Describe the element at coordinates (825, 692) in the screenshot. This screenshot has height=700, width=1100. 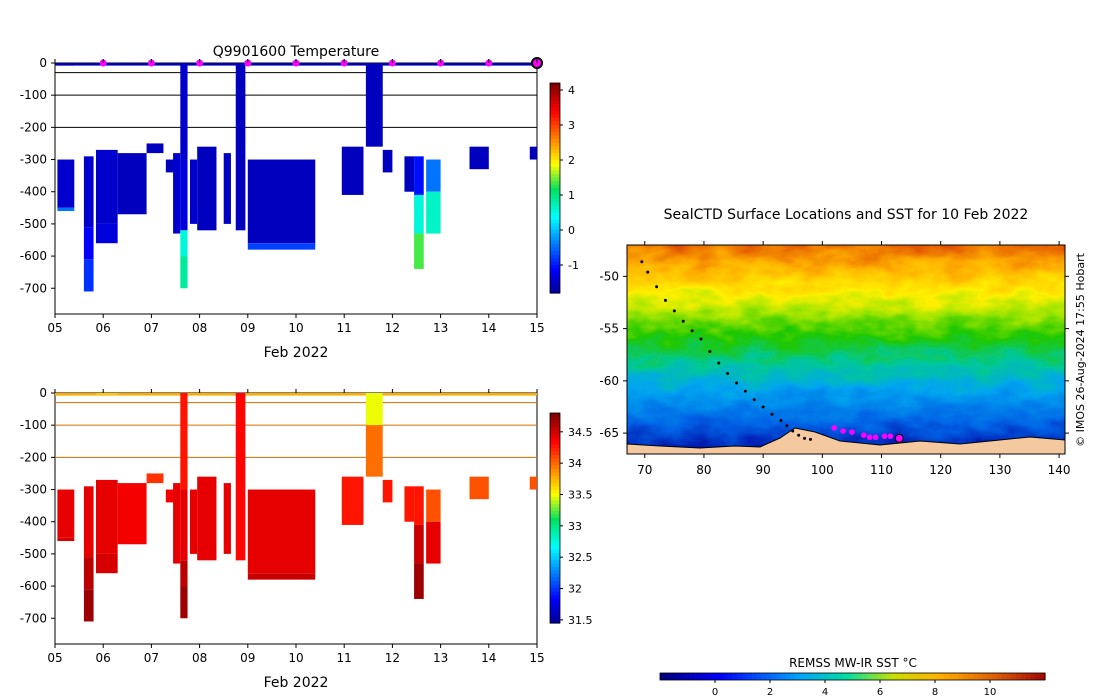
I see `sst-colorbar-tick-label: 4` at that location.